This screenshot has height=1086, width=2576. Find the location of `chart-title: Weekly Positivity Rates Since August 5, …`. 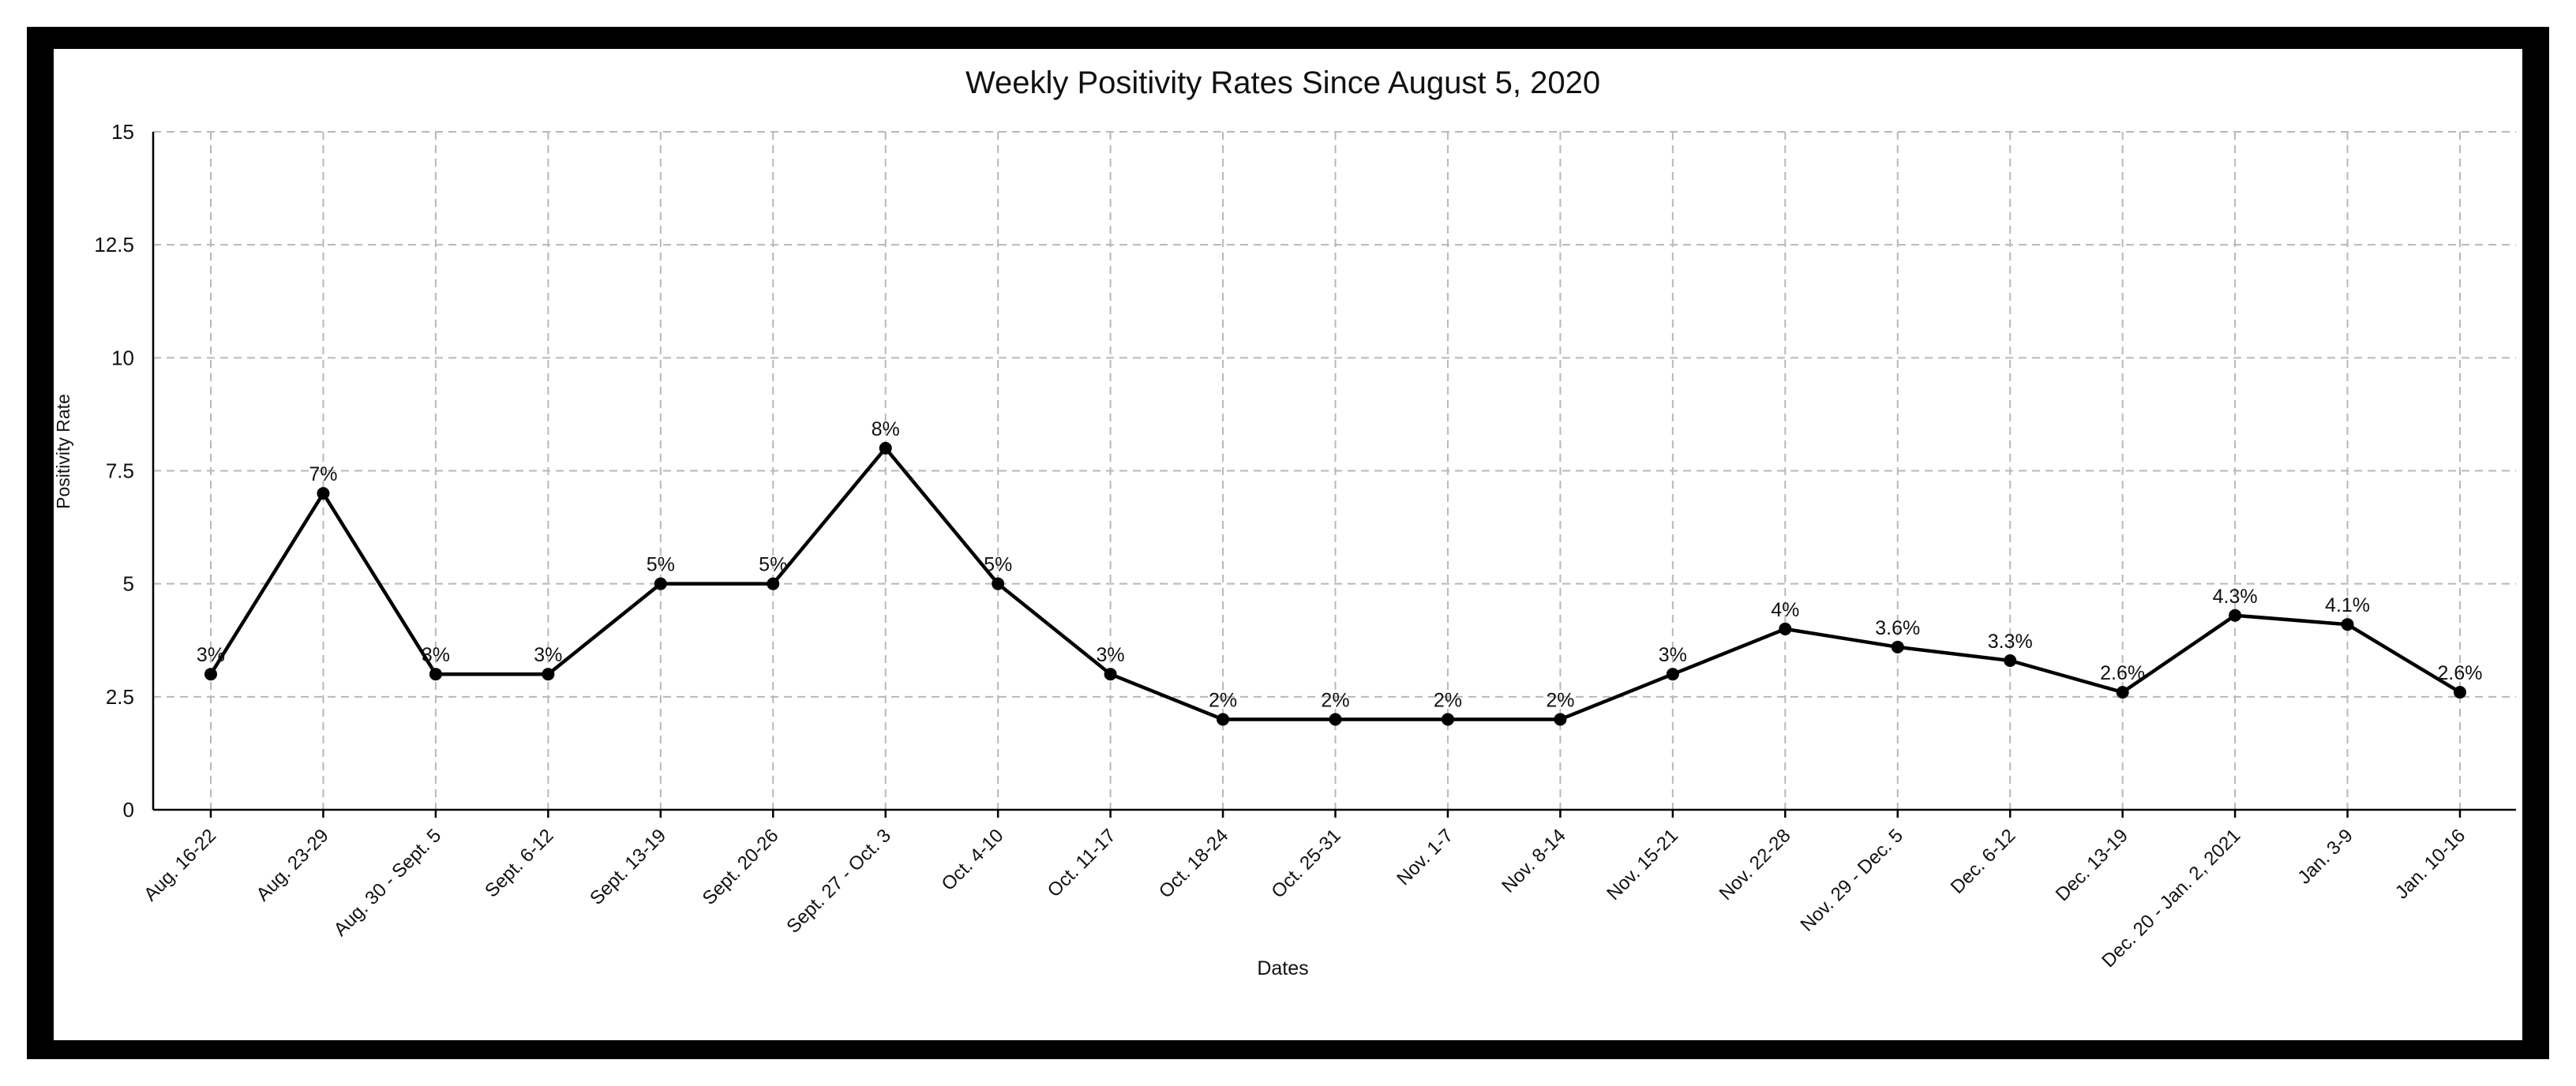

chart-title: Weekly Positivity Rates Since August 5, … is located at coordinates (1283, 83).